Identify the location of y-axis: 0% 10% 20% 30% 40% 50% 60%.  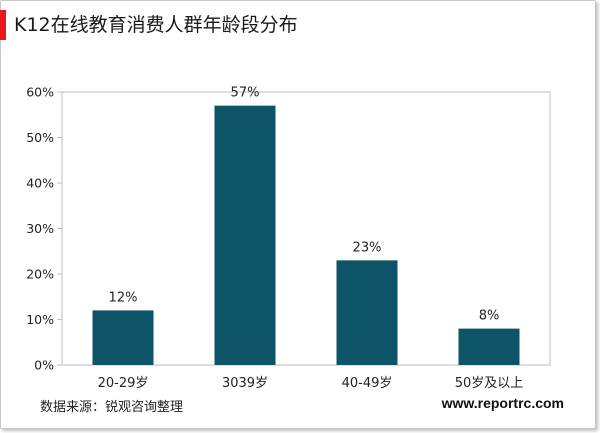
(44, 229).